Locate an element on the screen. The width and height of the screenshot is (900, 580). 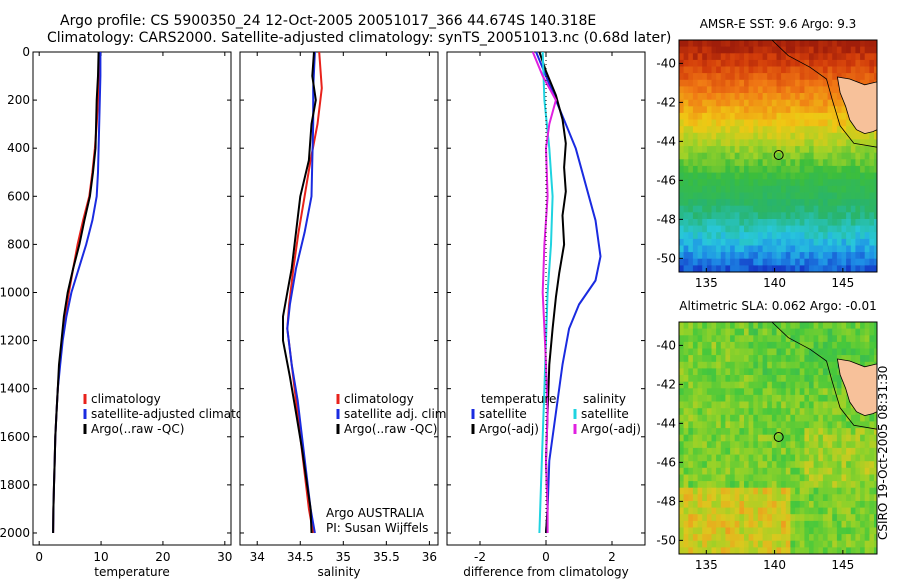
sst-map-ytick-label: -50 is located at coordinates (666, 258).